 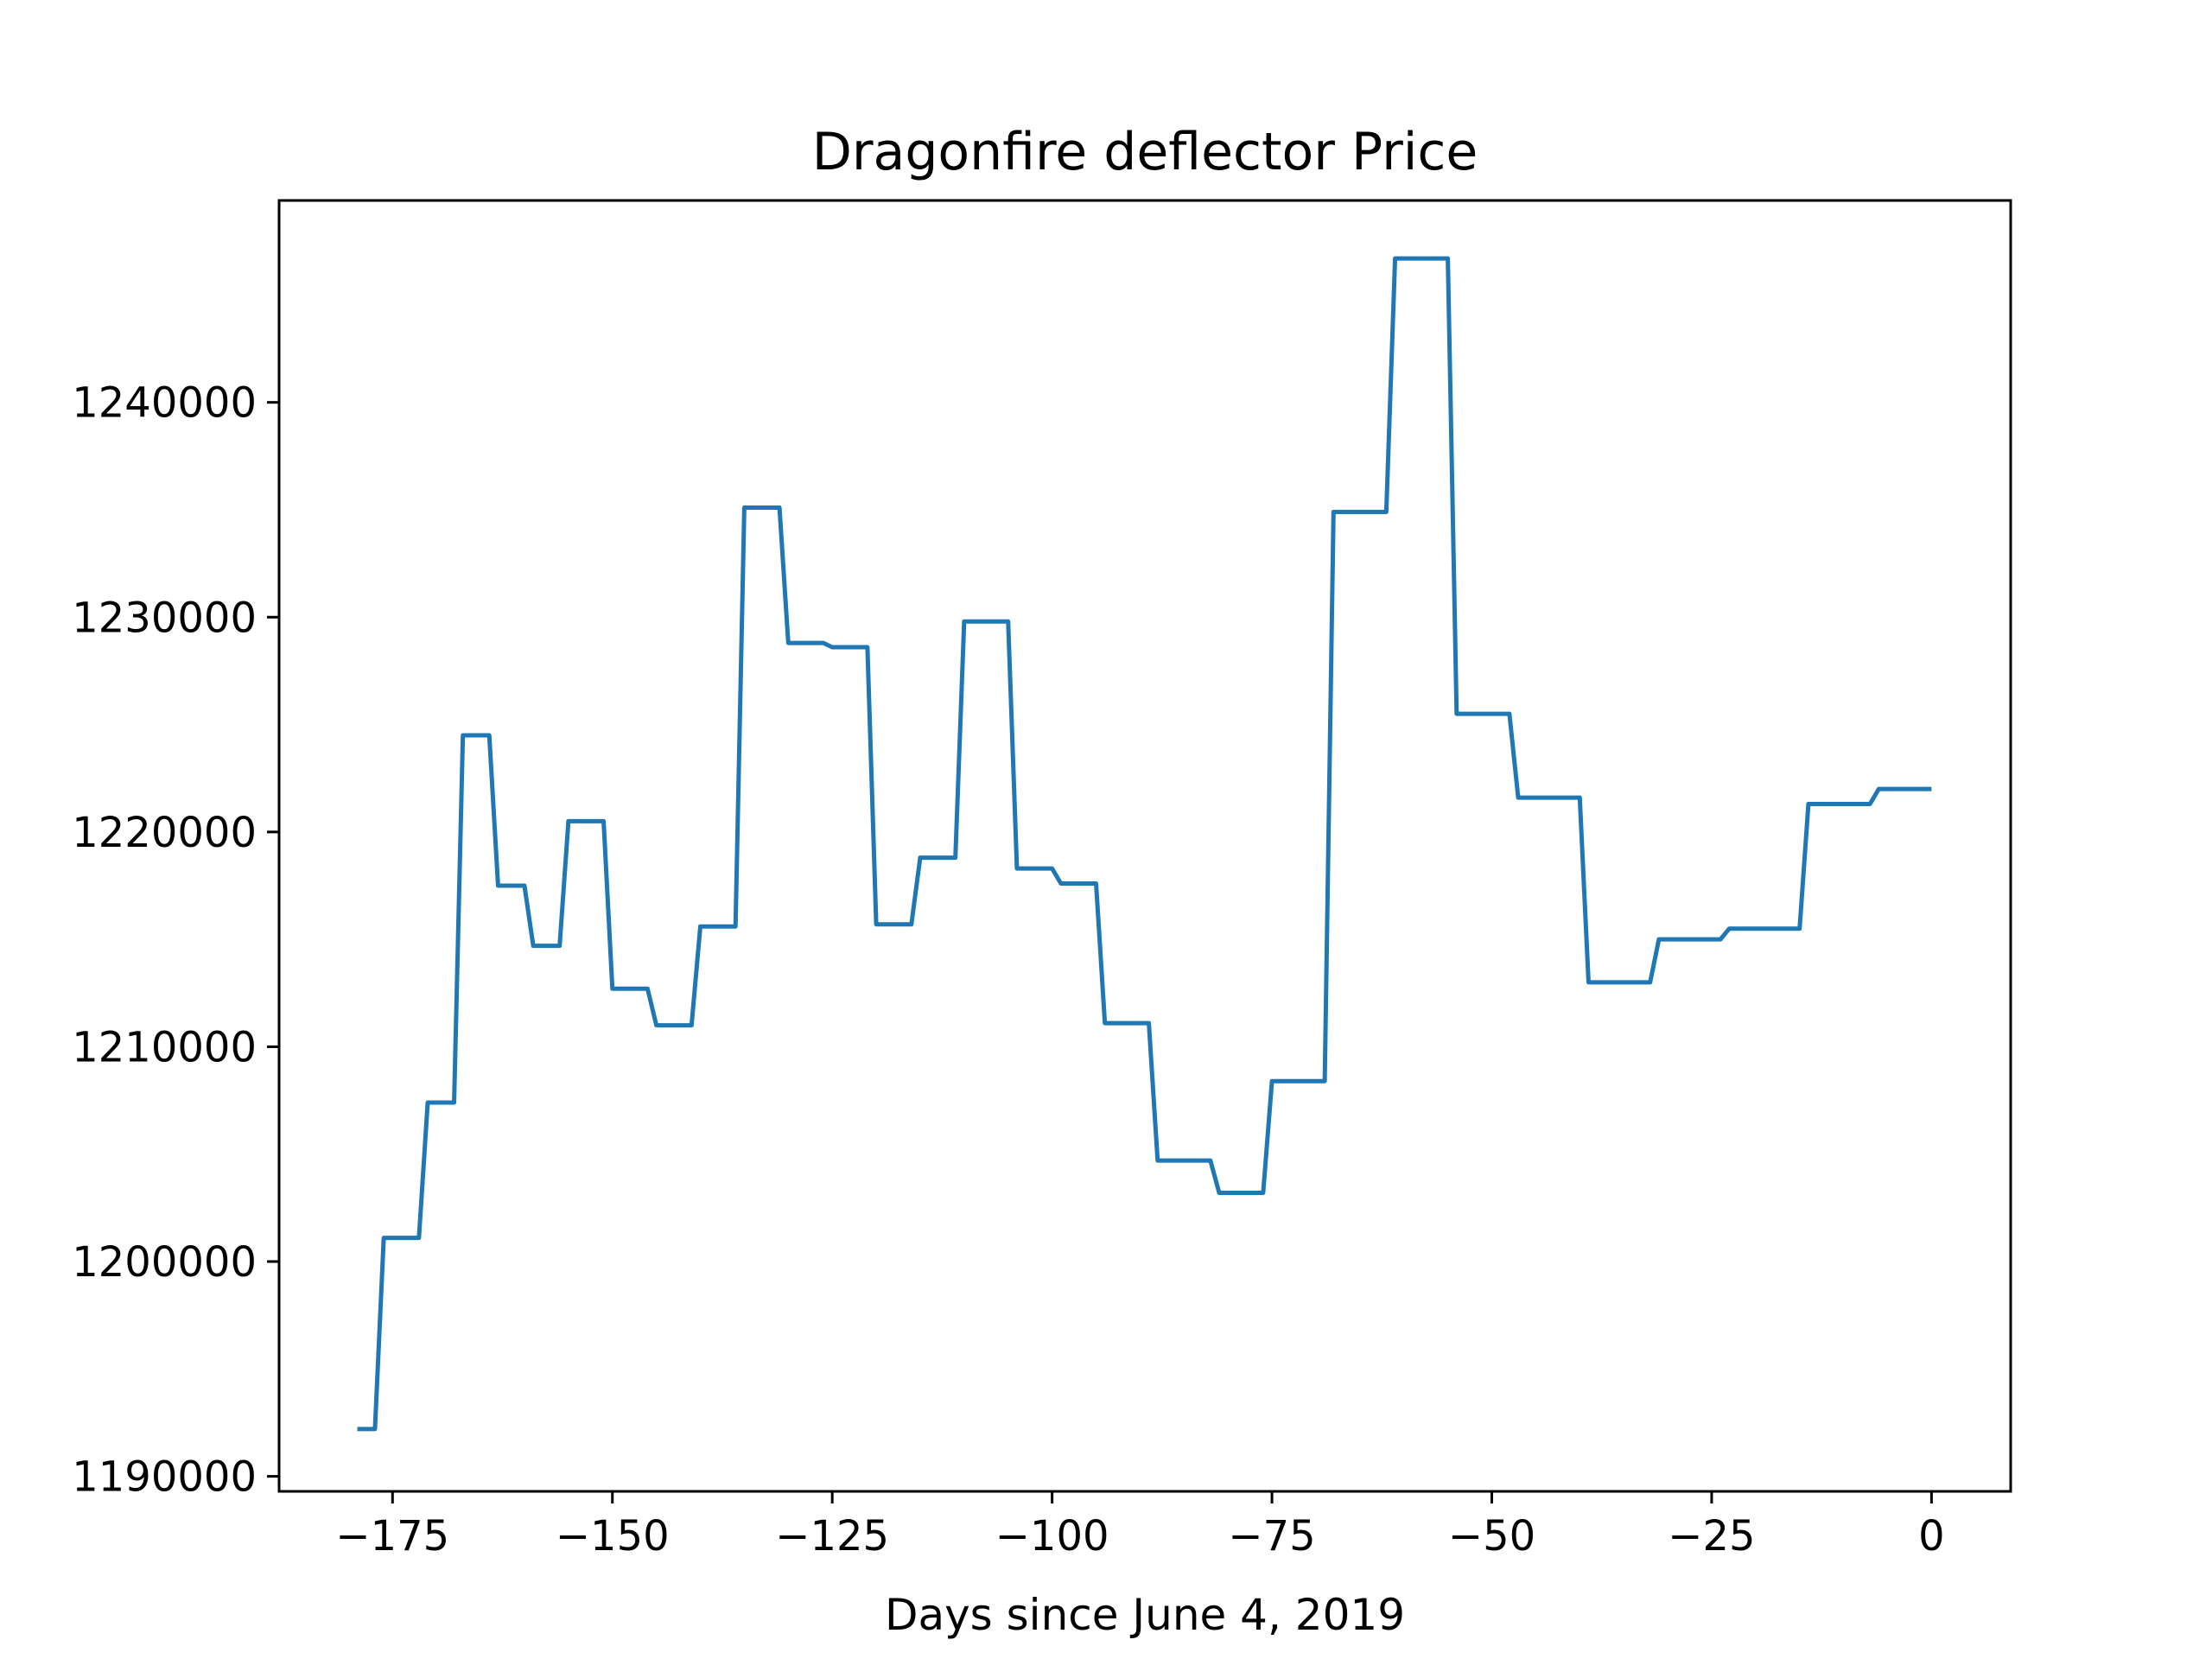 What do you see at coordinates (1052, 1536) in the screenshot?
I see `x-tick-label: −100` at bounding box center [1052, 1536].